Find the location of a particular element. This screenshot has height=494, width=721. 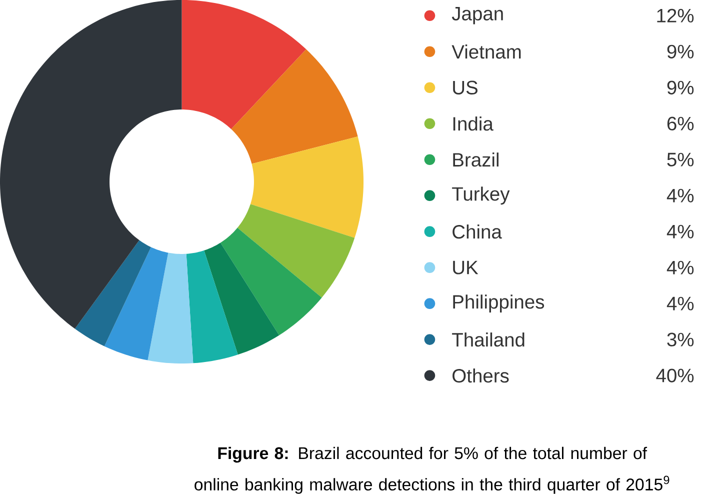

data-label: 6% is located at coordinates (680, 123).